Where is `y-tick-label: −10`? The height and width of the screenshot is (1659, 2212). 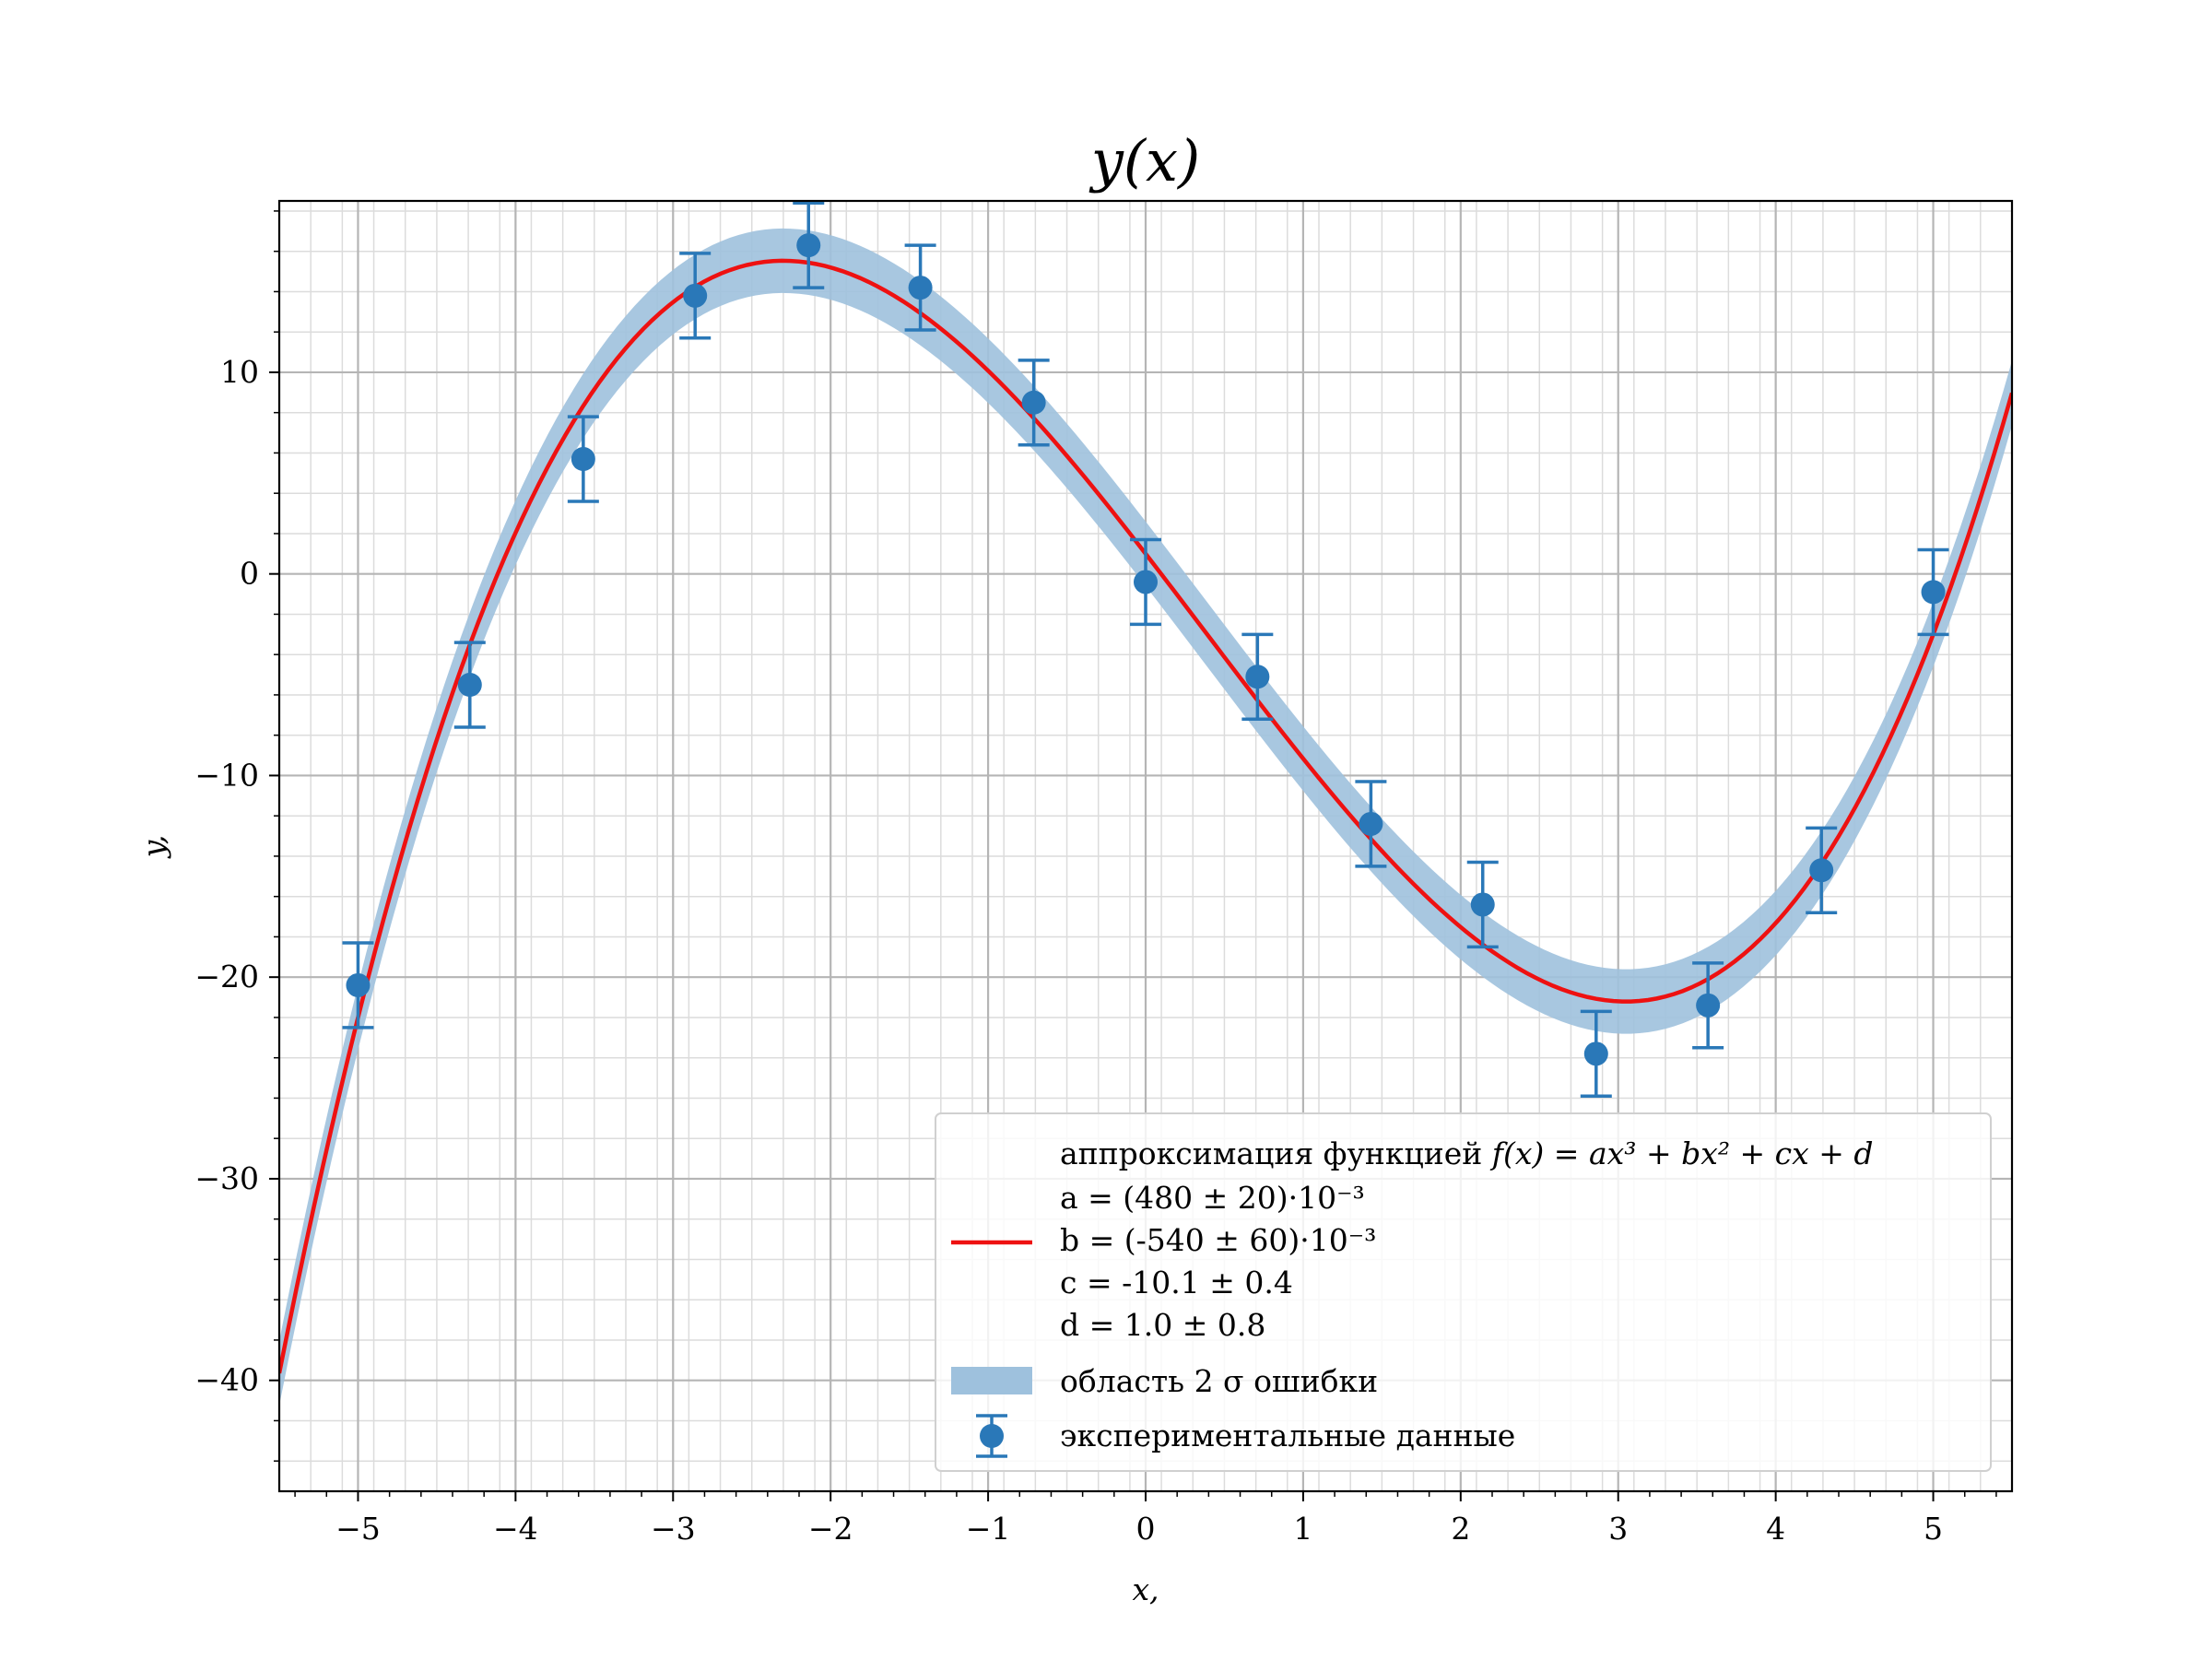 y-tick-label: −10 is located at coordinates (226, 775).